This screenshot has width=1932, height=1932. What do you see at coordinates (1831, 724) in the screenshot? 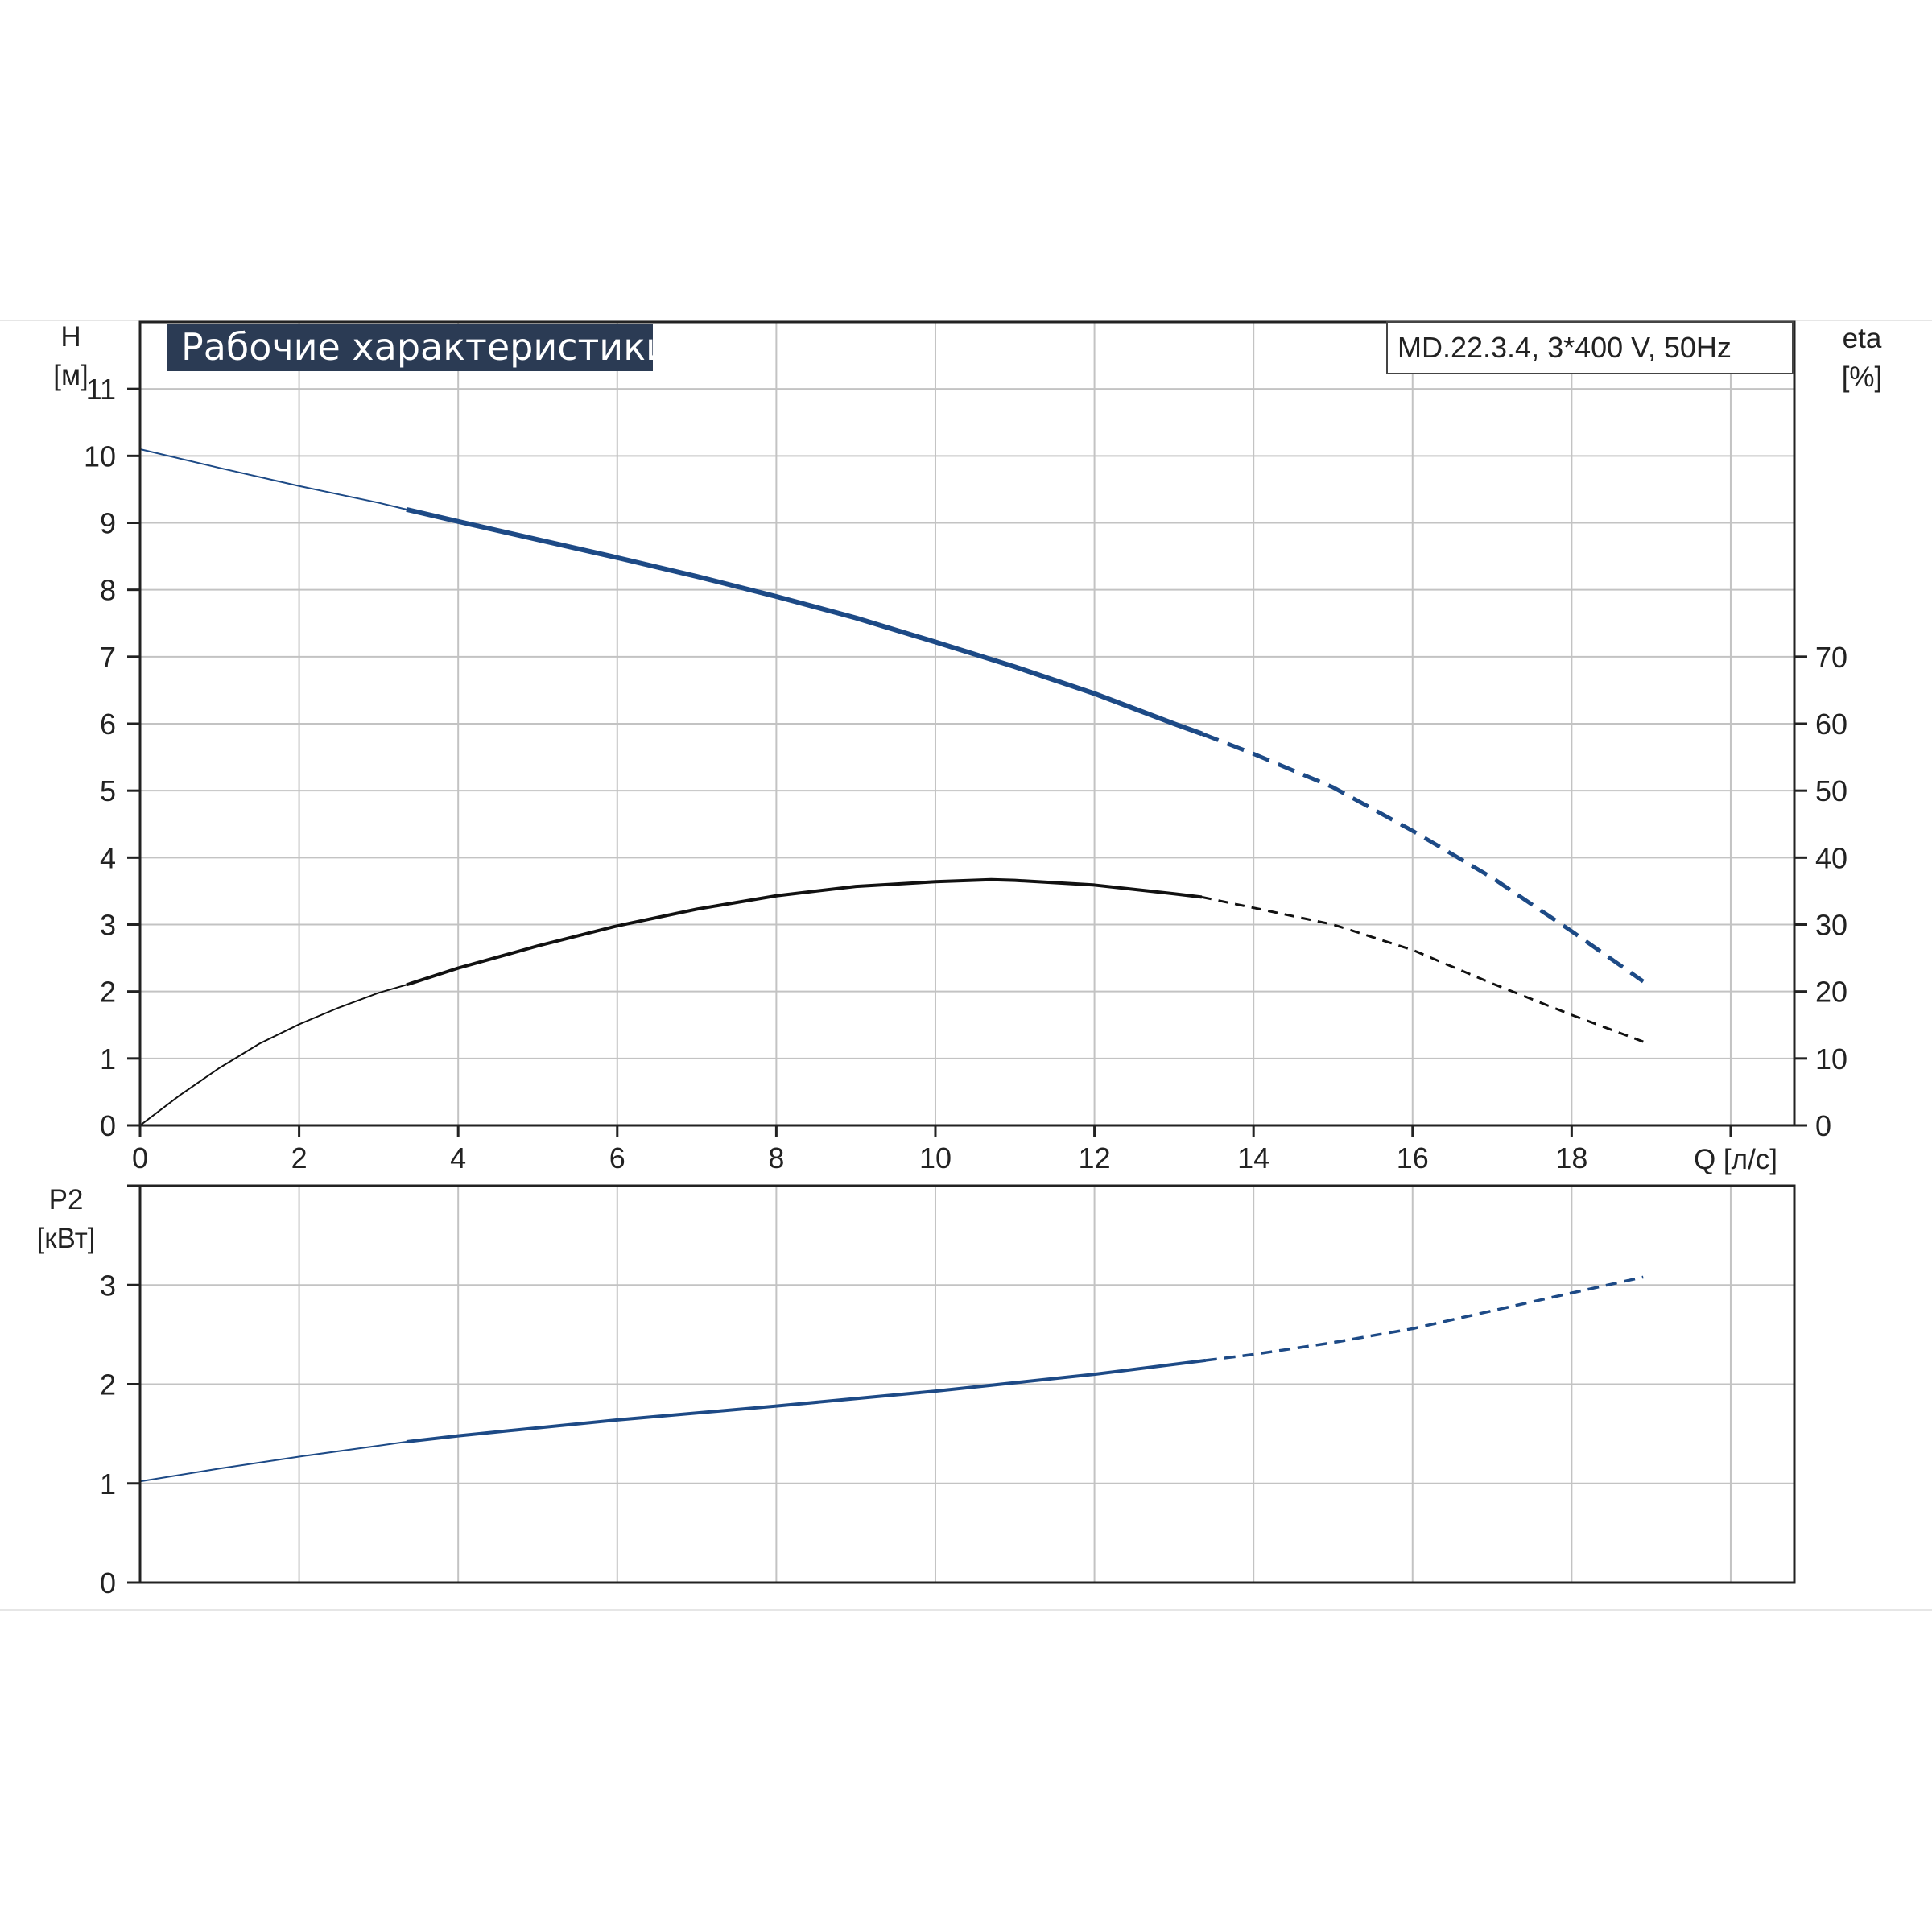
I see `eta-tick-label: 60` at bounding box center [1831, 724].